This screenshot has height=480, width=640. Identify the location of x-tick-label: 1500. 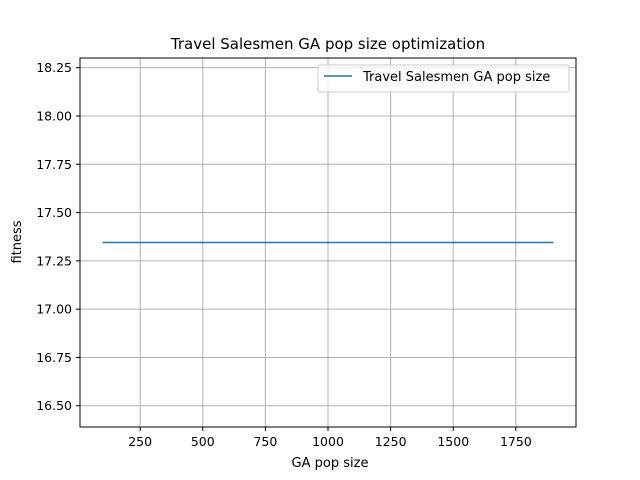
(453, 441).